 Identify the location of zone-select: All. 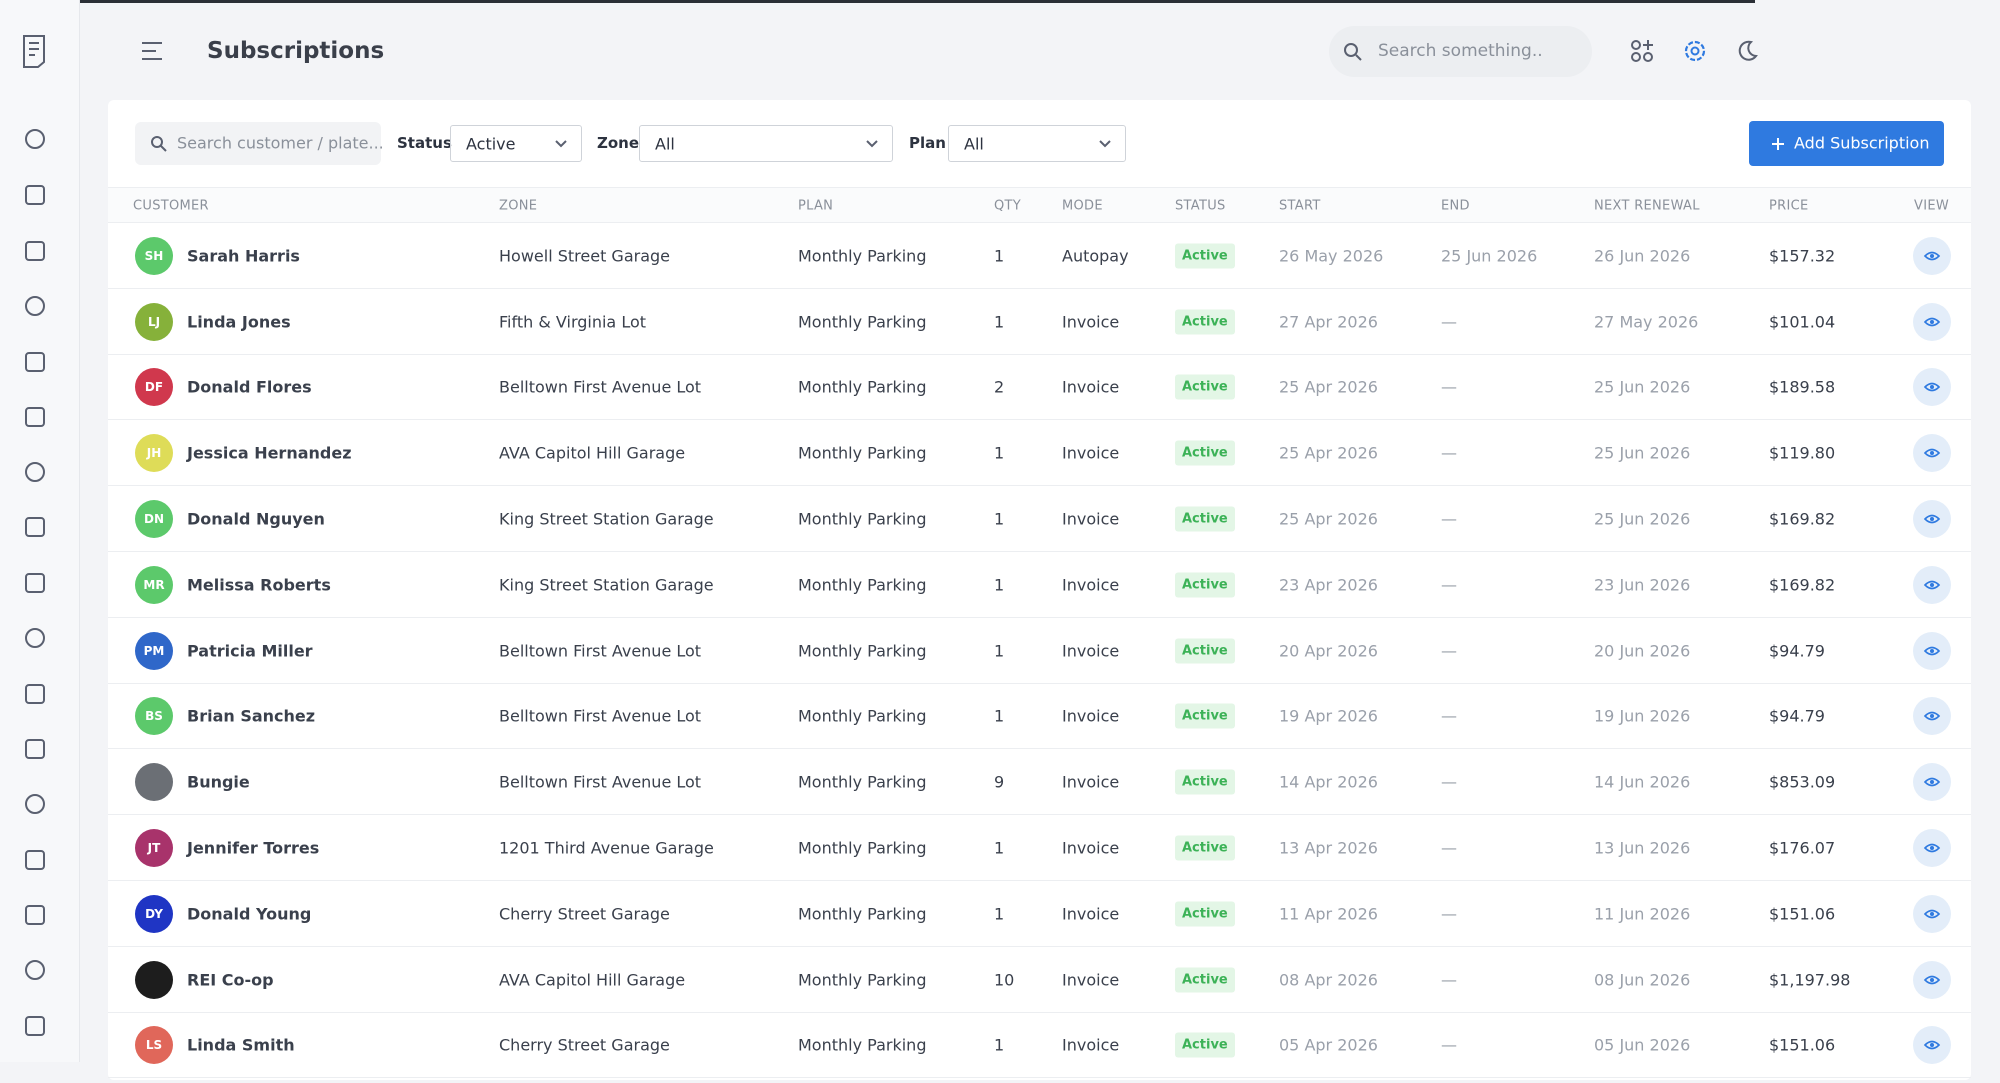
(766, 143).